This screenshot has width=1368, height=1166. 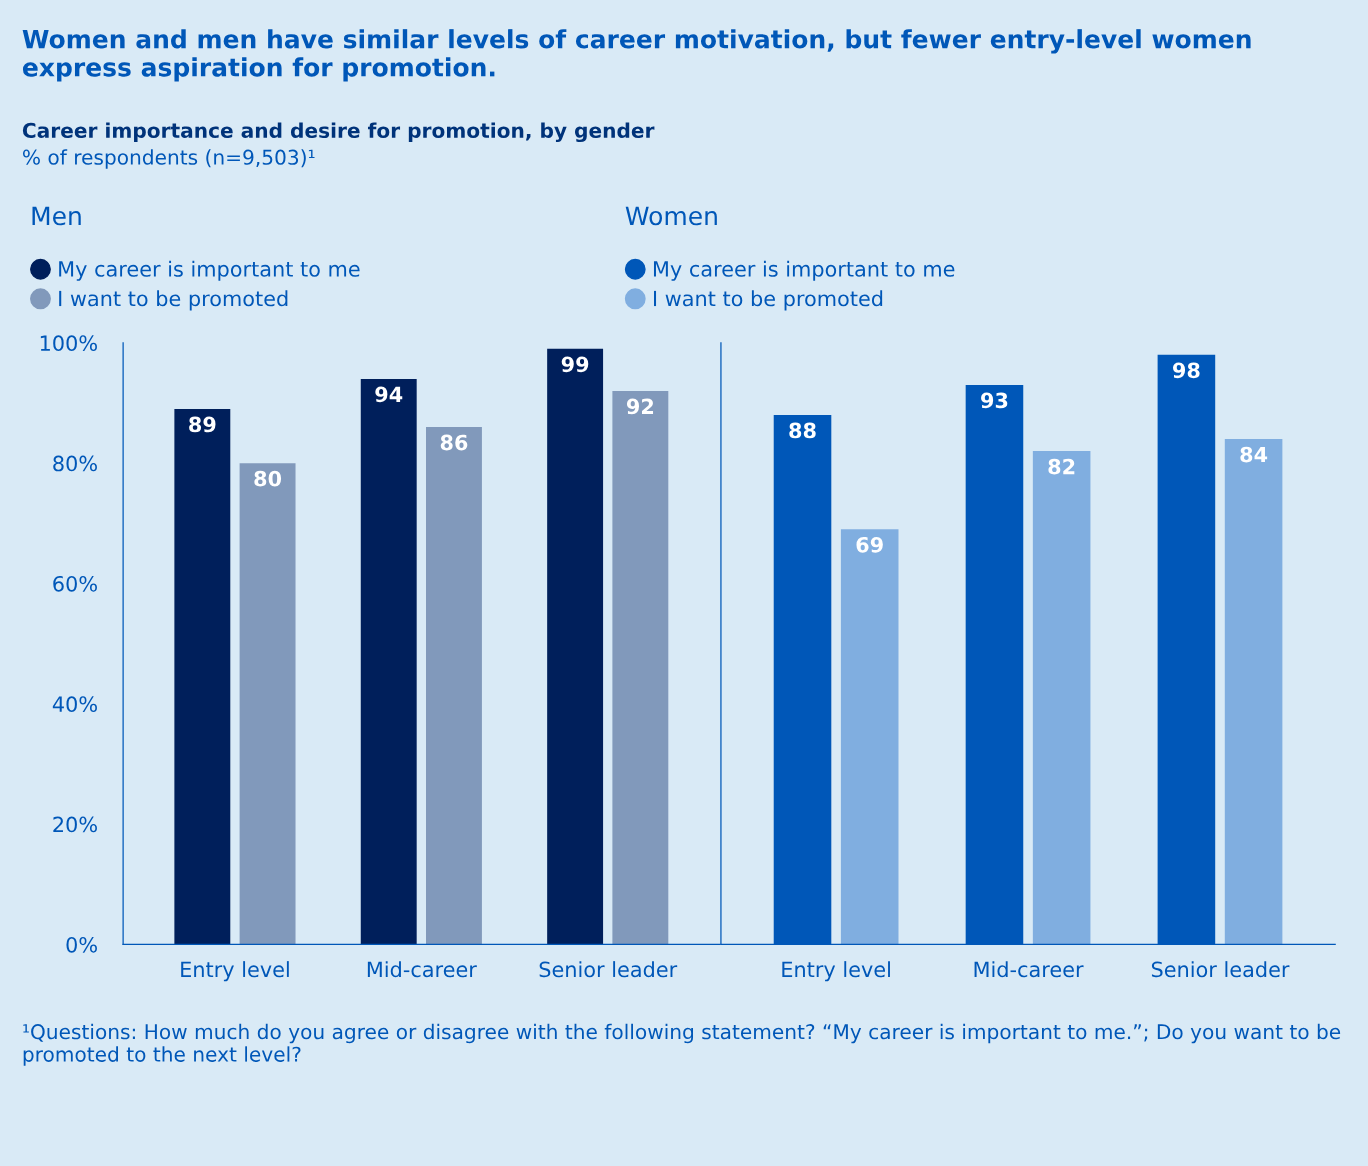 What do you see at coordinates (68, 343) in the screenshot?
I see `y-tick-label: 100%` at bounding box center [68, 343].